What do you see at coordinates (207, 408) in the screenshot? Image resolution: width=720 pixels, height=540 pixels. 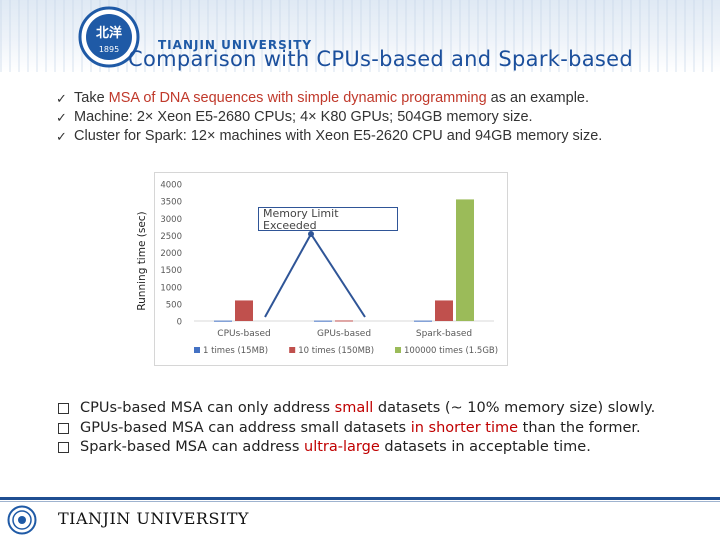 I see `conclusion-text: CPUs-based MSA can only address` at bounding box center [207, 408].